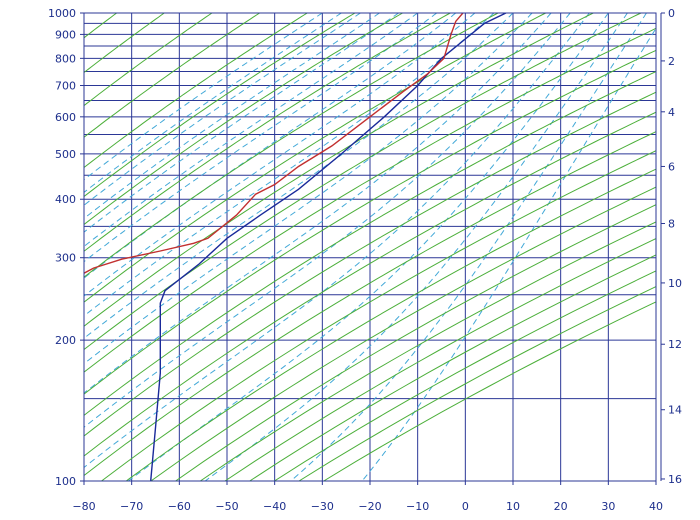 This screenshot has height=520, width=700. What do you see at coordinates (671, 13) in the screenshot?
I see `height-tick-label: 0` at bounding box center [671, 13].